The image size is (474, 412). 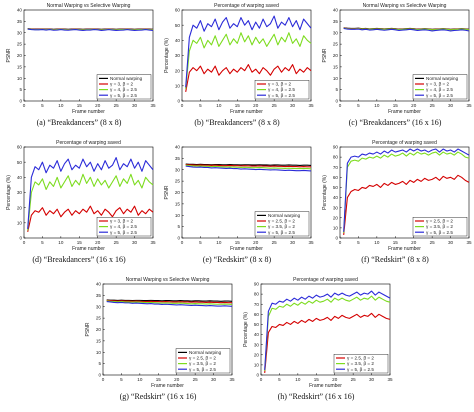 I want to click on legend: γ = 3, β = 2γ = 4, β = 2.5γ = 5, β = 2.5, so click(x=282, y=89).